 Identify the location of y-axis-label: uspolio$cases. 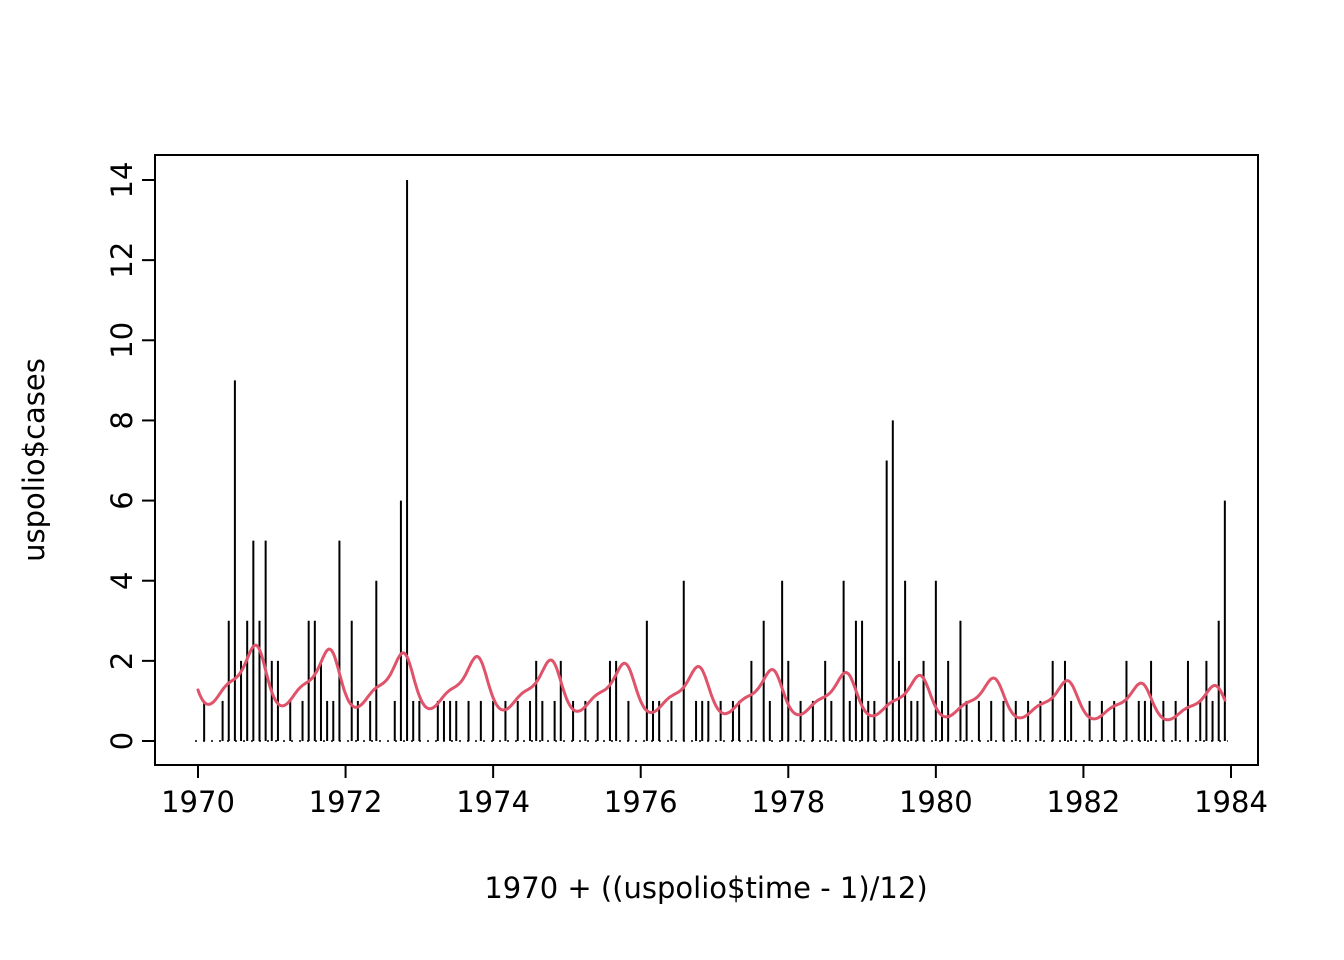
(34, 460).